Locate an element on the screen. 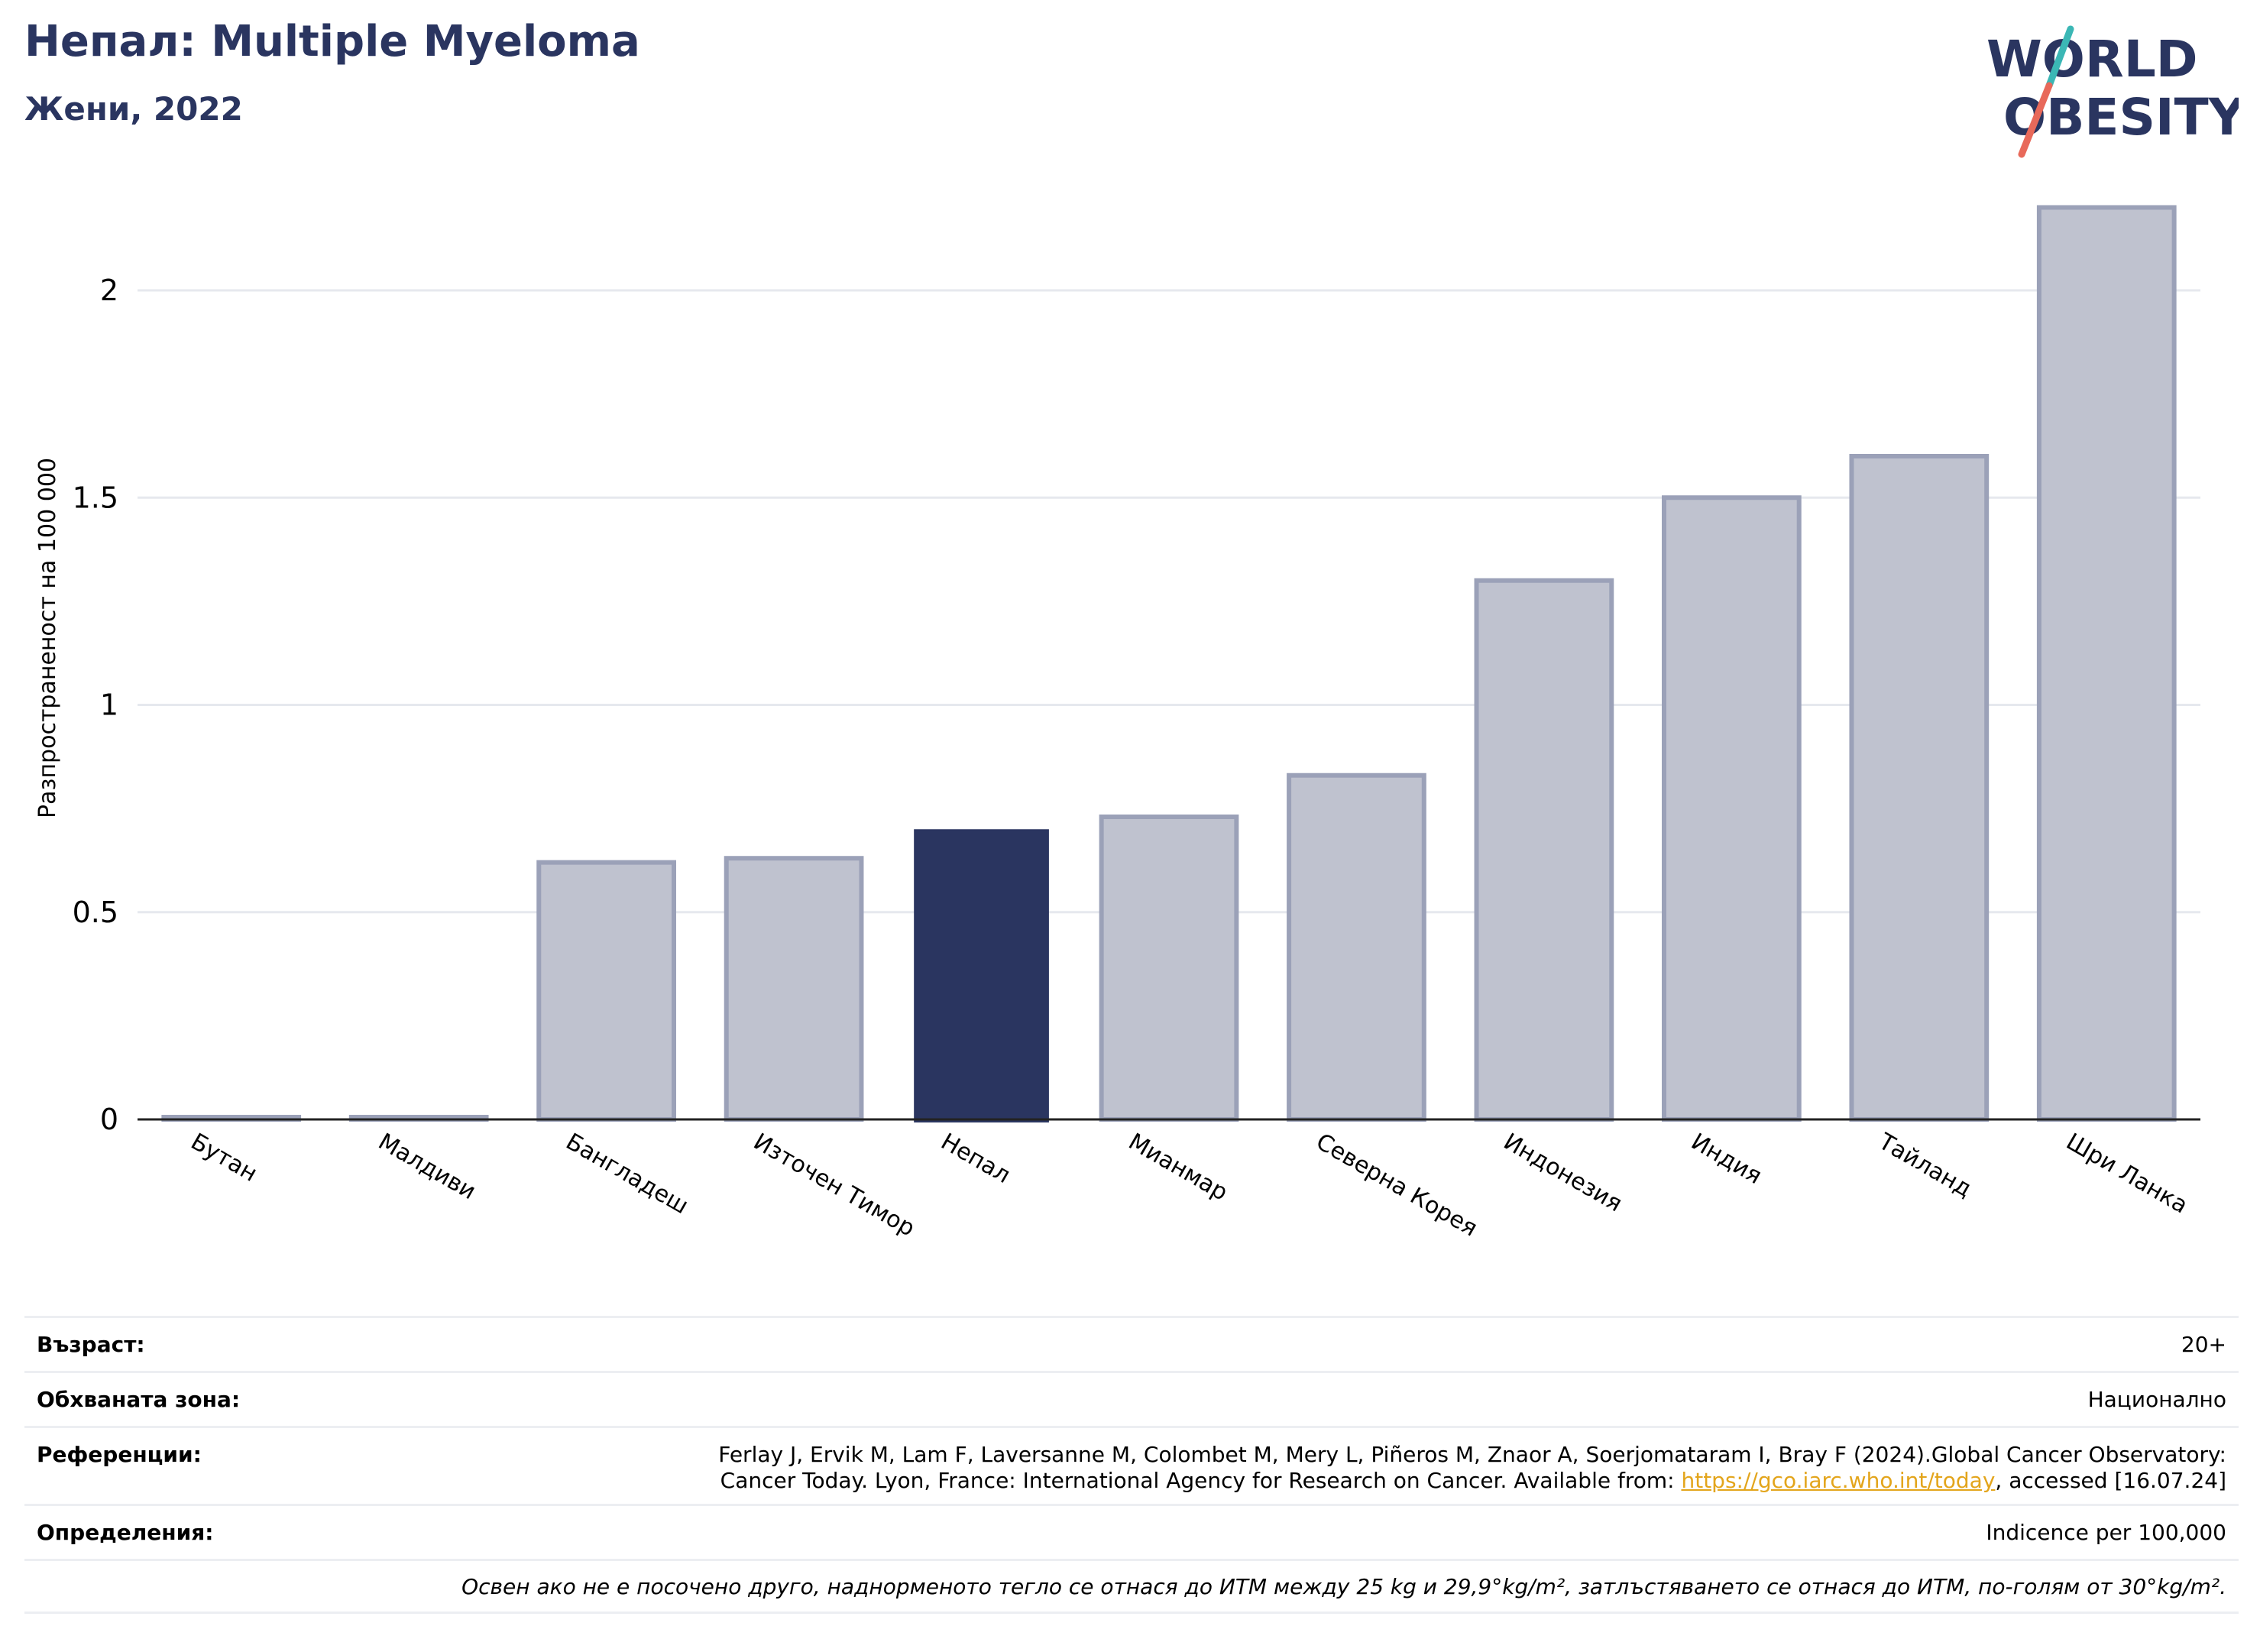  references-link: https://gco.iarc.who.int/today is located at coordinates (1838, 1480).